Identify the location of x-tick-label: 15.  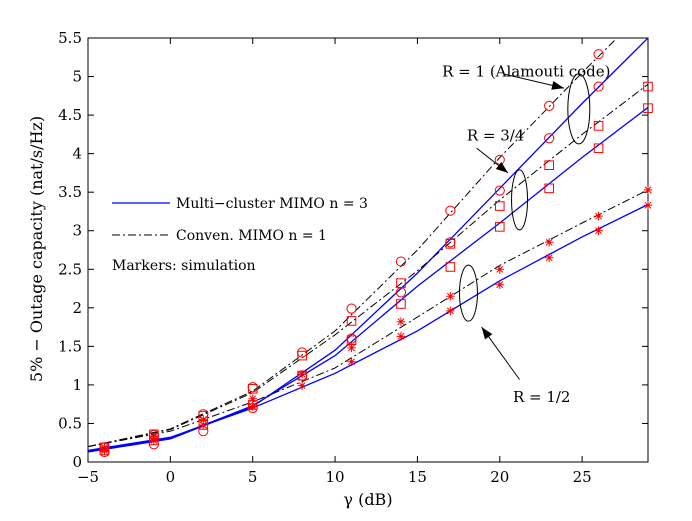
(417, 477).